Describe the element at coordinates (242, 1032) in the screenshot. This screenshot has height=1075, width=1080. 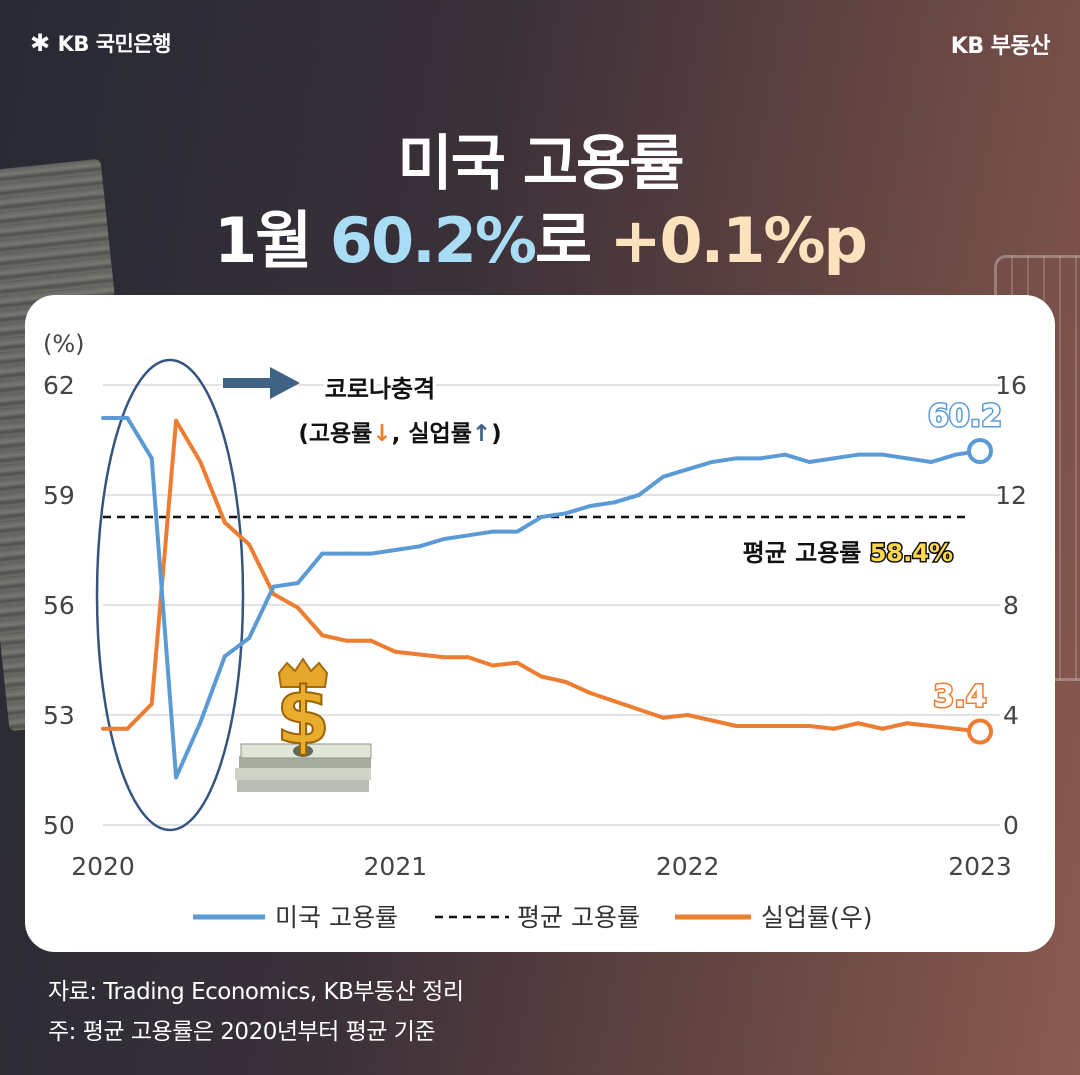
I see `footnote: 주: 평균 고용률은 2020년부터 평균 기준` at that location.